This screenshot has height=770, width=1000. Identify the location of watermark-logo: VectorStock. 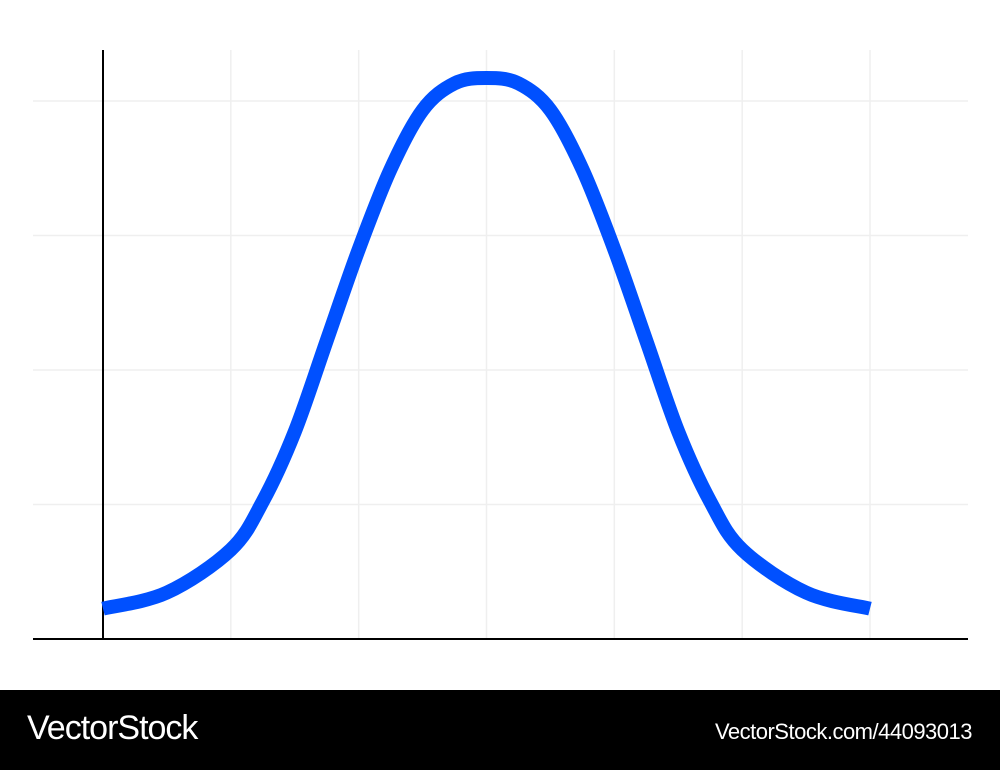
(112, 728).